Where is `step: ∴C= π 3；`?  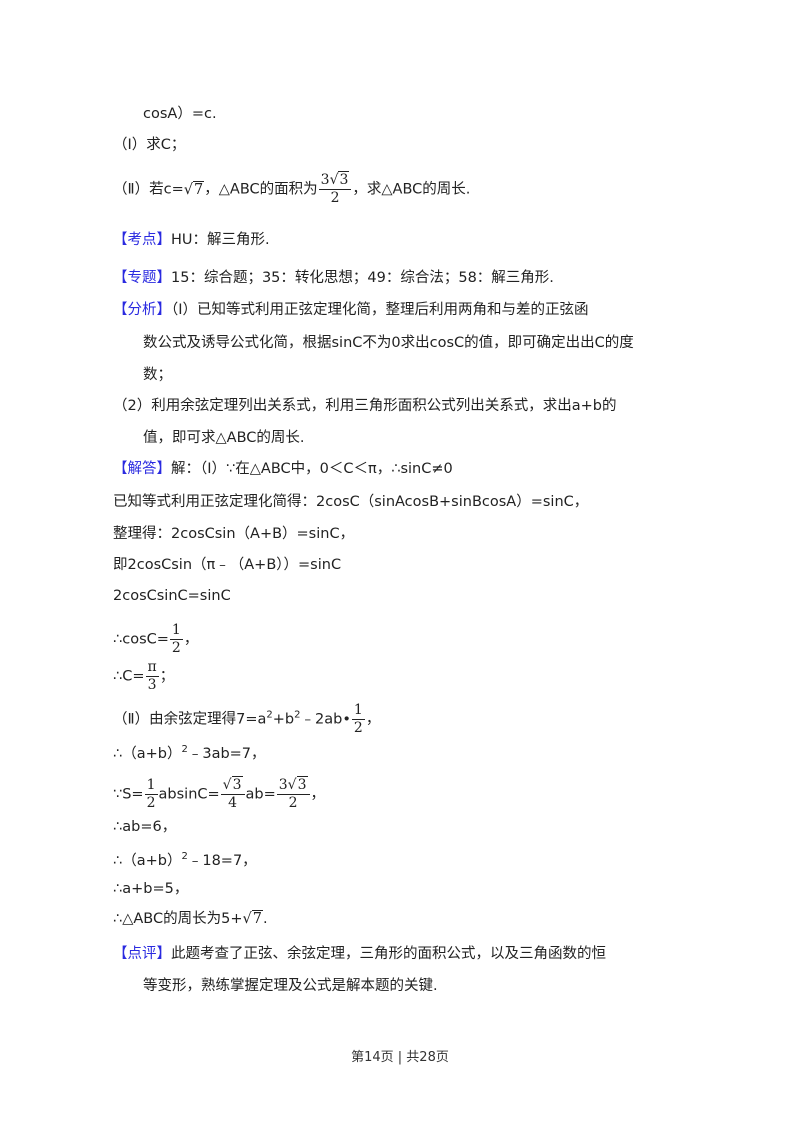 step: ∴C= π 3； is located at coordinates (144, 676).